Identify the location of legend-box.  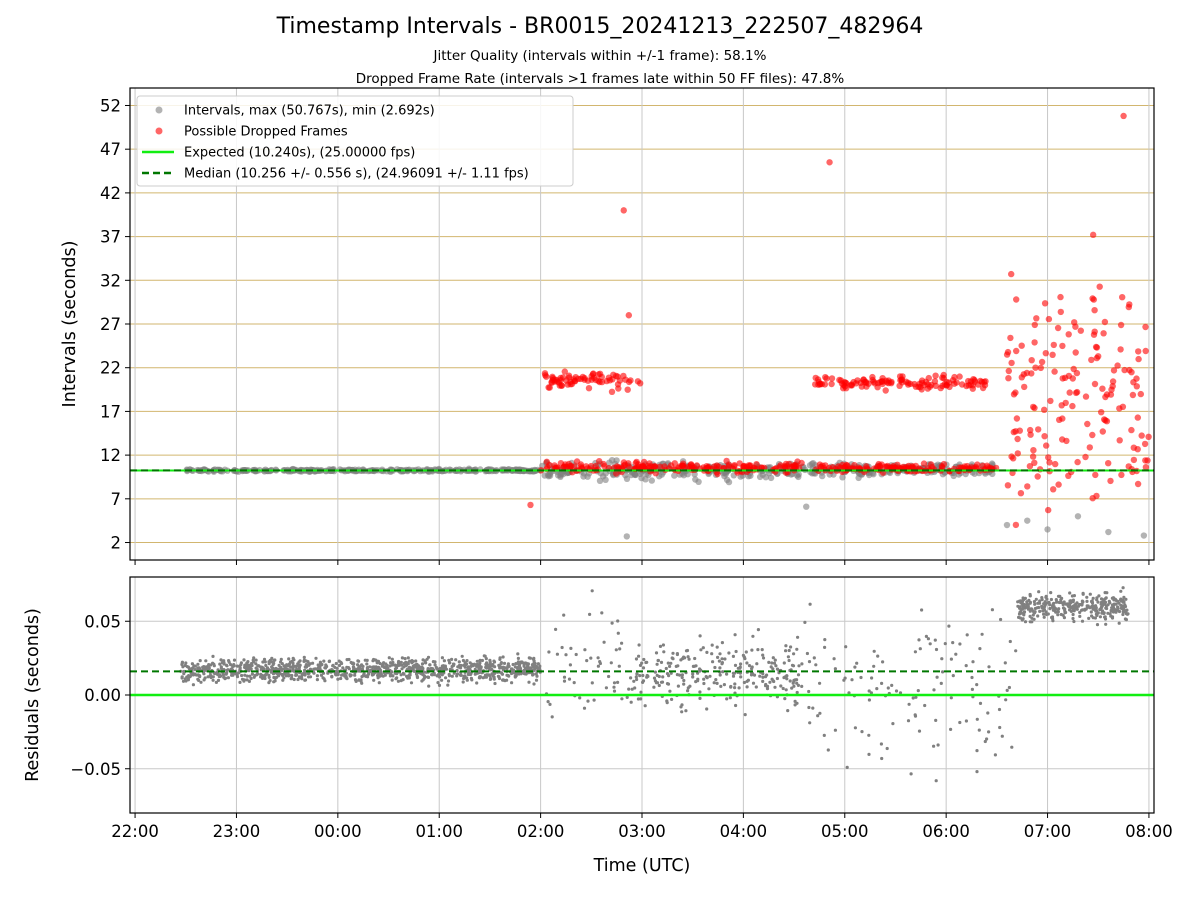
(355, 141).